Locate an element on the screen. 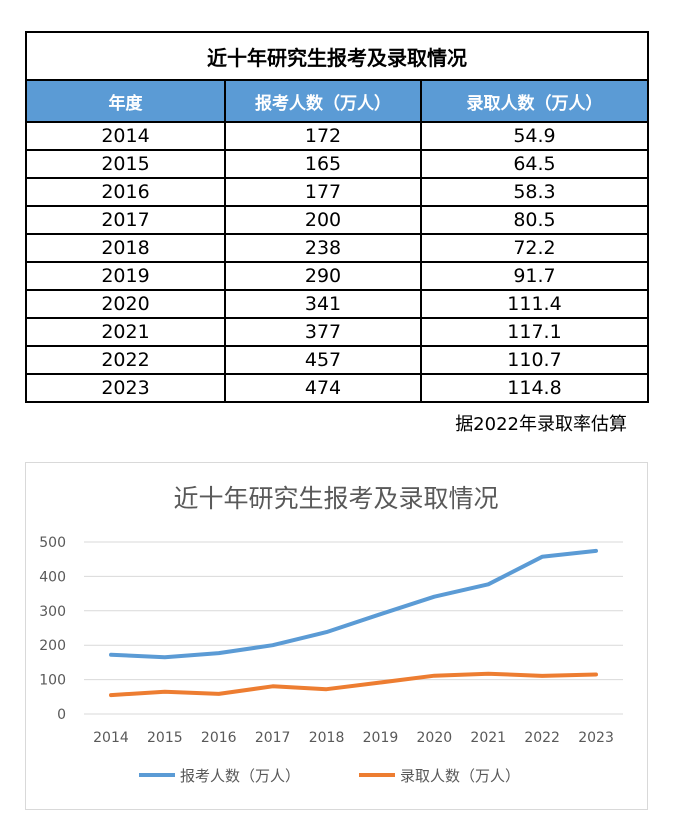 Image resolution: width=673 pixels, height=833 pixels. table-header-cell: 报考人数（万人） is located at coordinates (323, 101).